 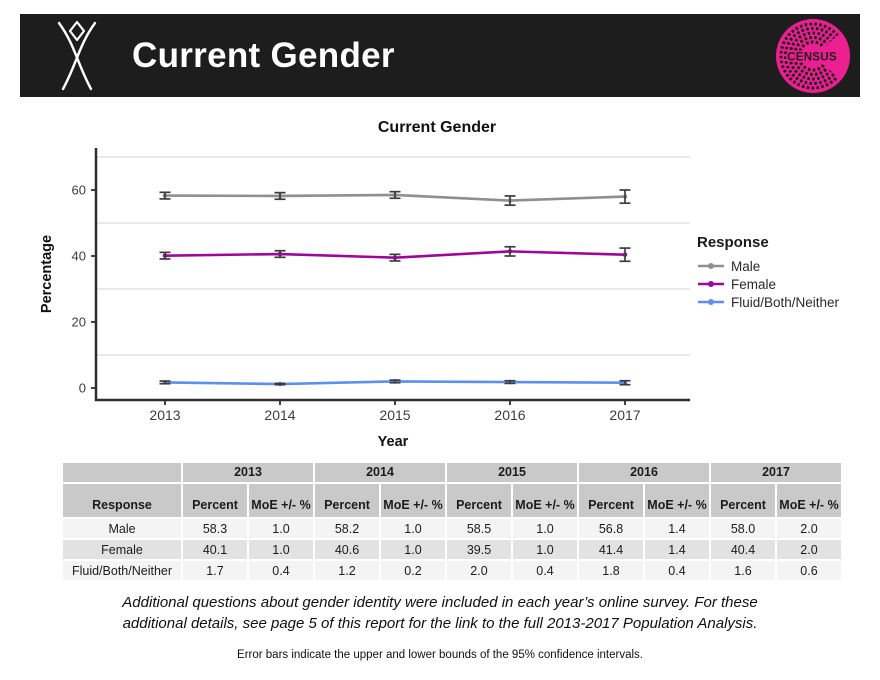 What do you see at coordinates (280, 254) in the screenshot?
I see `error-bar-female-2014` at bounding box center [280, 254].